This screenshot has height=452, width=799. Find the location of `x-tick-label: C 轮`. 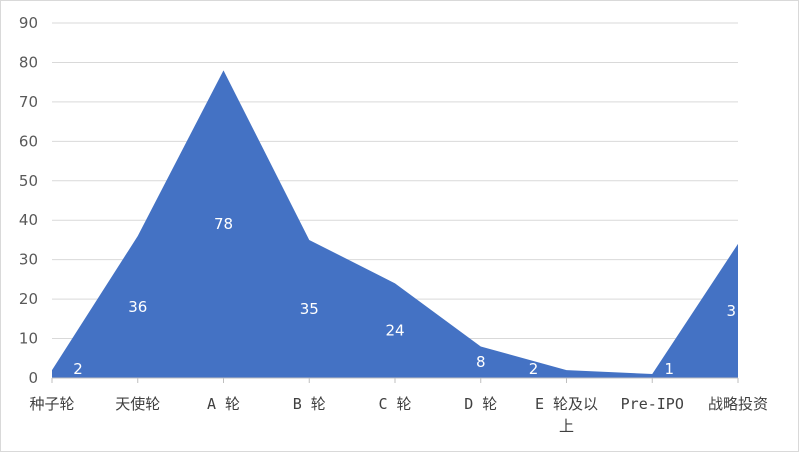

x-tick-label: C 轮 is located at coordinates (394, 404).